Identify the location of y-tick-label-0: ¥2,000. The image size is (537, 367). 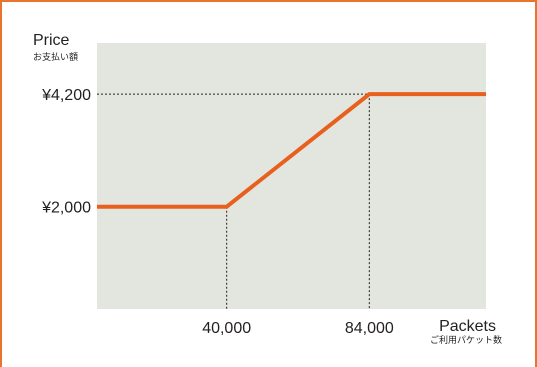
(66, 208).